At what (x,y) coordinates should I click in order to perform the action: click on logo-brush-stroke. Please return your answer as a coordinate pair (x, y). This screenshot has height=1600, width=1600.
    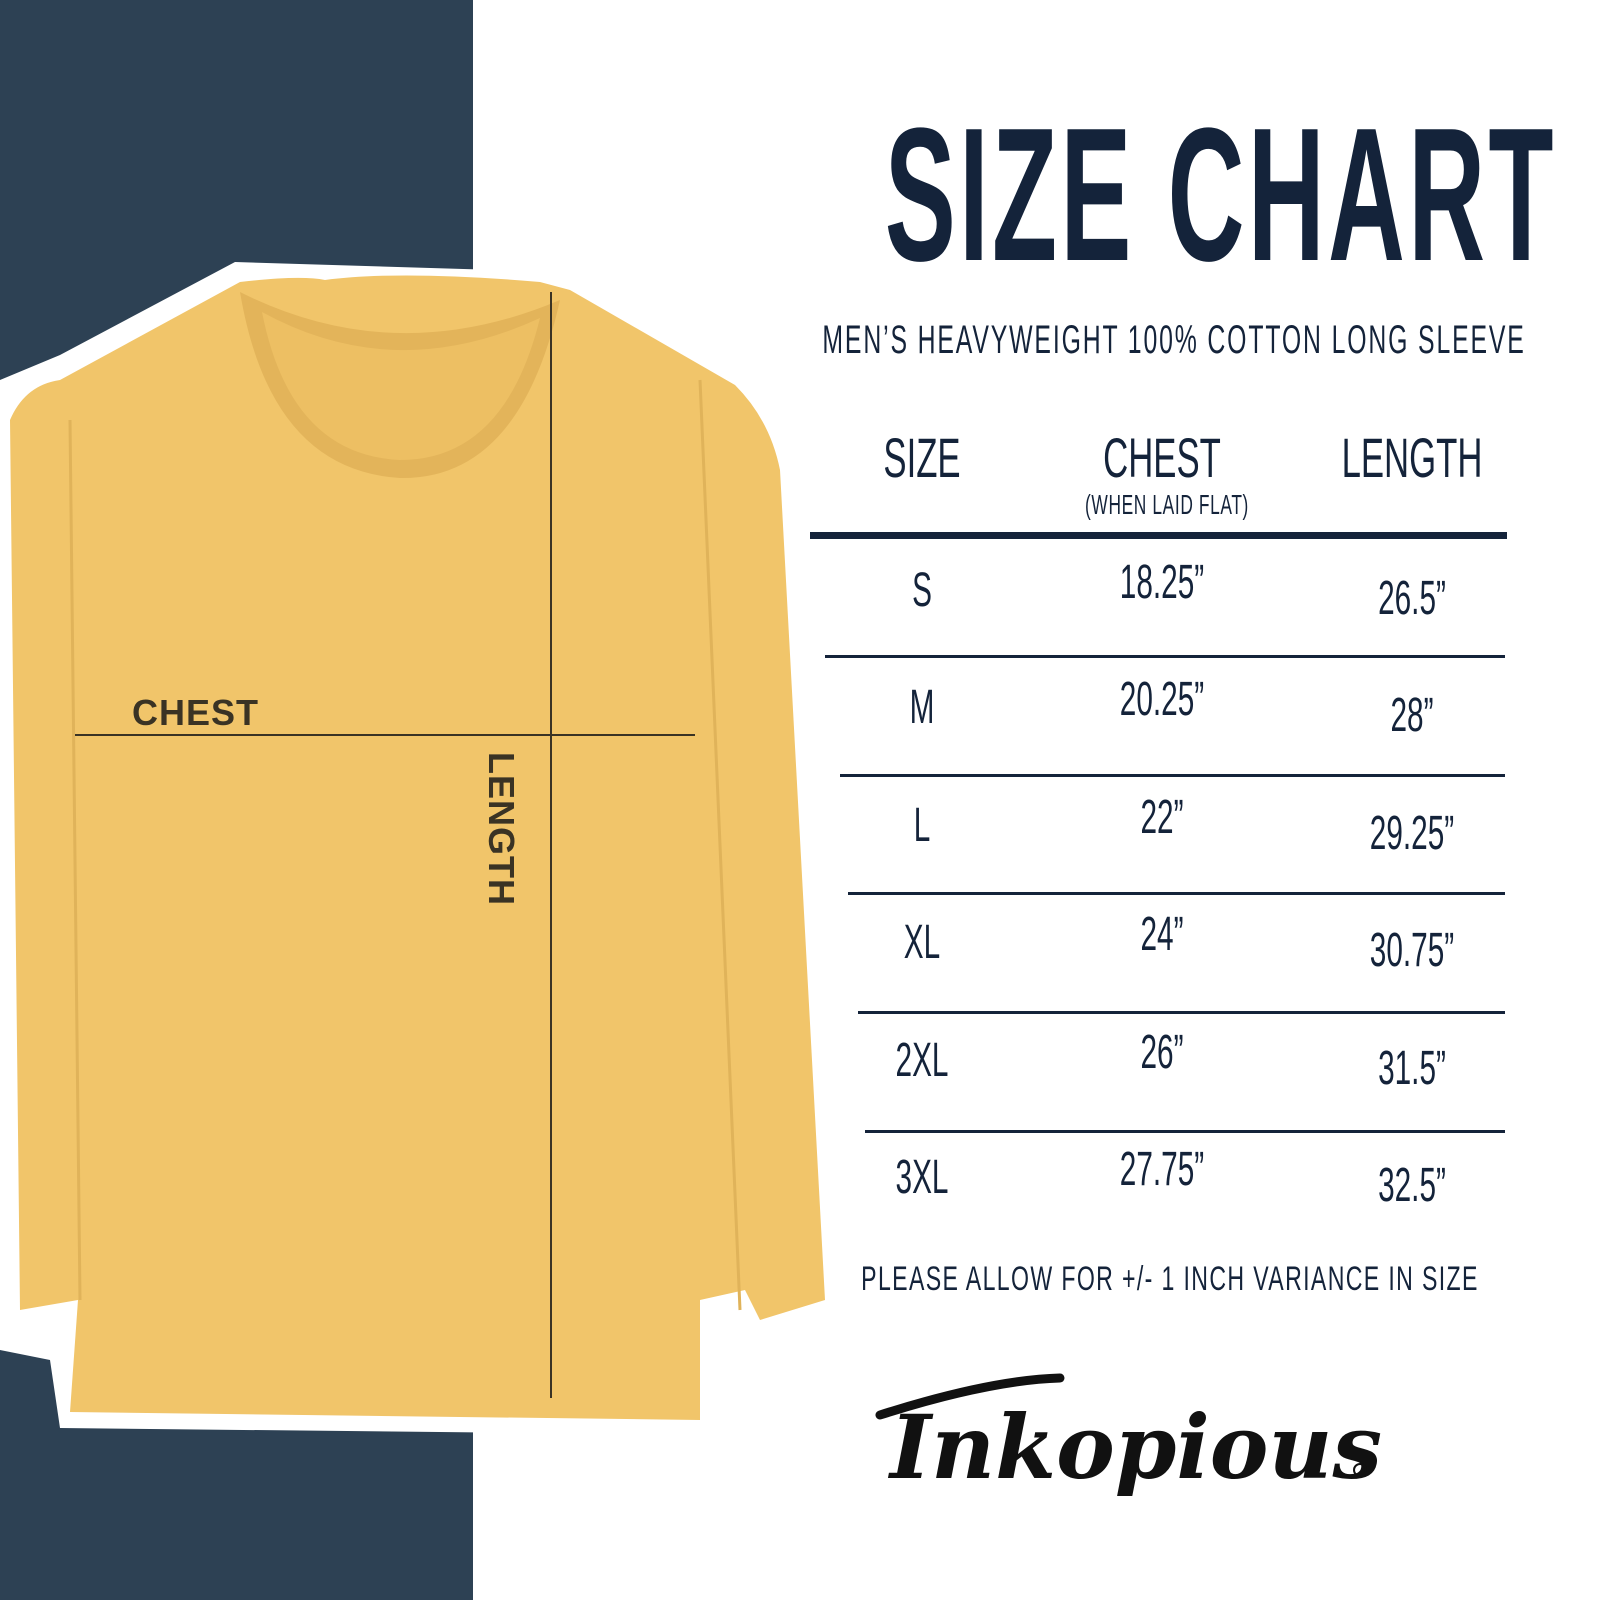
    Looking at the image, I should click on (970, 1396).